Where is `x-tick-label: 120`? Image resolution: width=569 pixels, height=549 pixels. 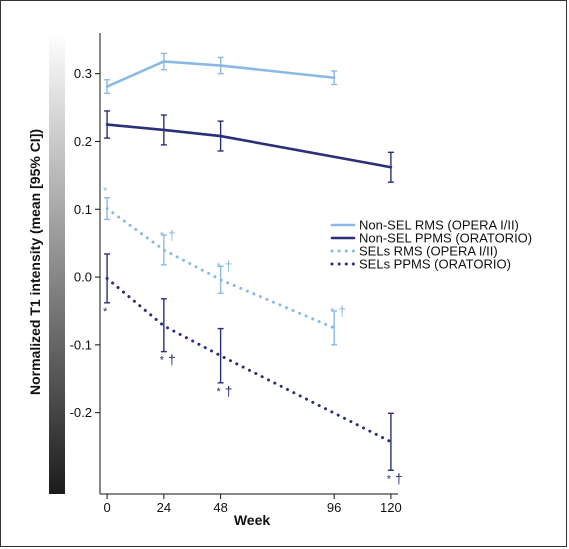 x-tick-label: 120 is located at coordinates (391, 507).